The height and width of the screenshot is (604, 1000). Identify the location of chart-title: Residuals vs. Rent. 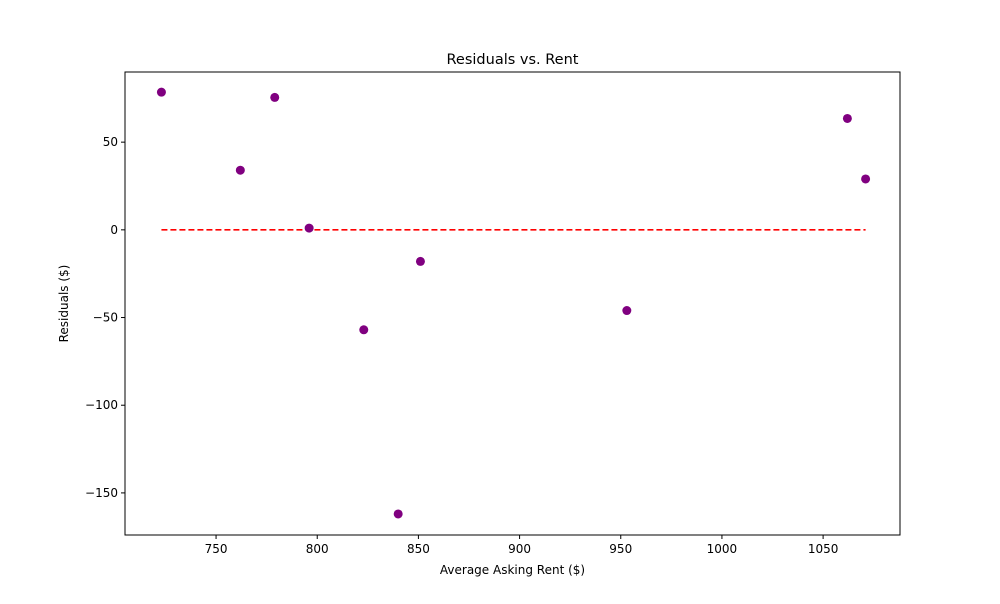
(513, 60).